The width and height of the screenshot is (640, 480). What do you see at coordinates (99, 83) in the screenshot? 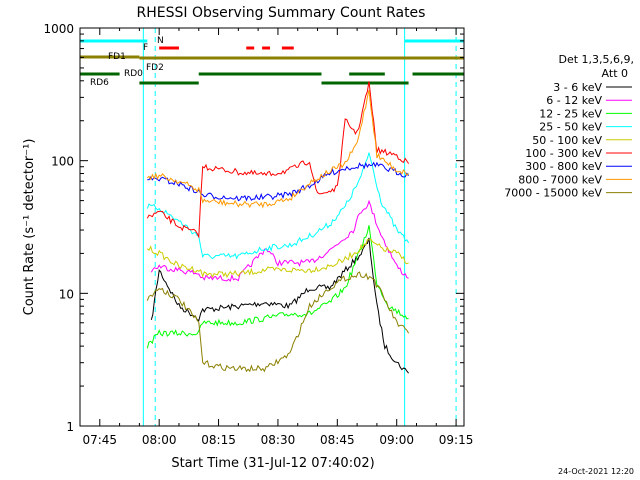
I see `flag-label-rd6: RD6` at bounding box center [99, 83].